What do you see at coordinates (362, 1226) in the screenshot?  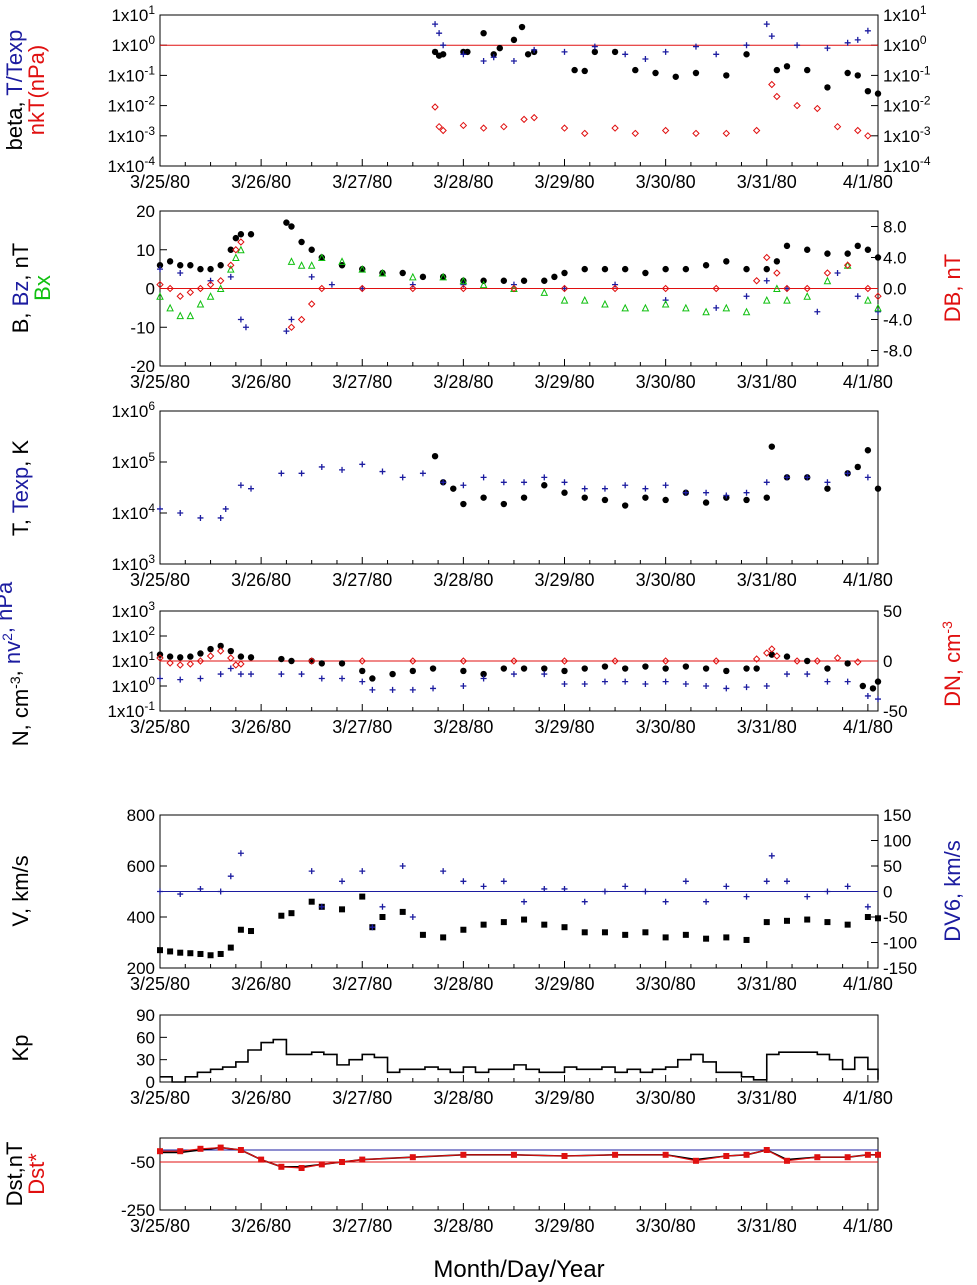 I see `panel-7-x-tick-label: 3/27/80` at bounding box center [362, 1226].